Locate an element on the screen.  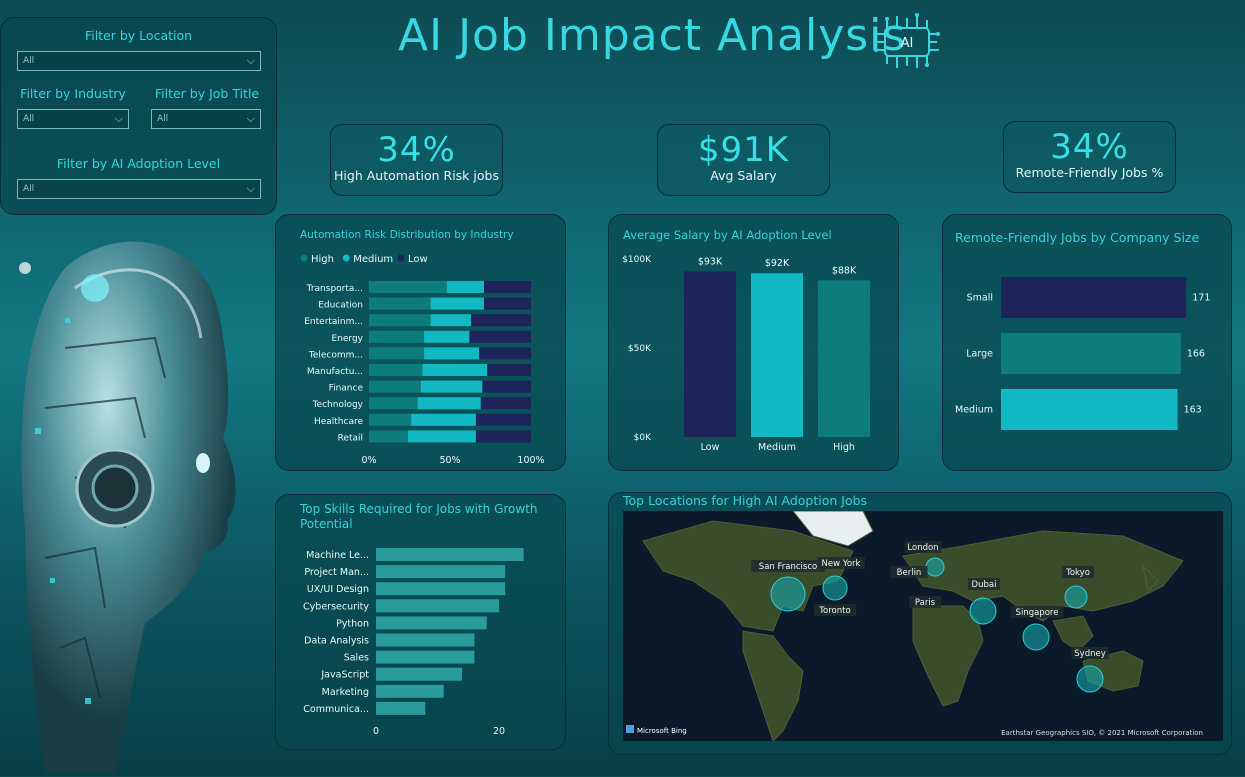
skill-category-label: Python is located at coordinates (352, 623).